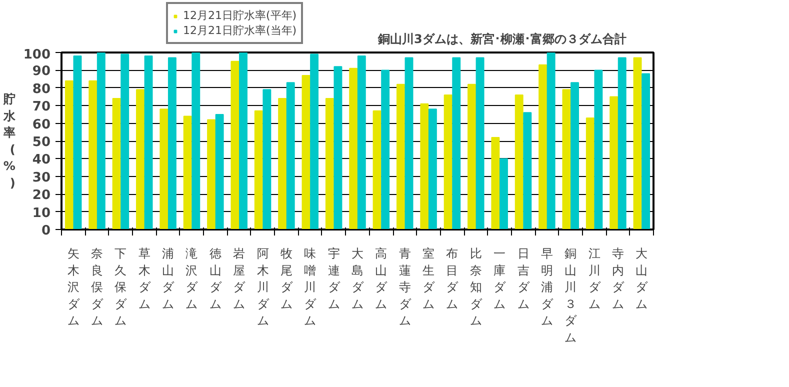 This screenshot has height=387, width=789. I want to click on text: 銅山川3ダムは、新宮･柳瀬･富郷の３ダム合計, so click(501, 39).